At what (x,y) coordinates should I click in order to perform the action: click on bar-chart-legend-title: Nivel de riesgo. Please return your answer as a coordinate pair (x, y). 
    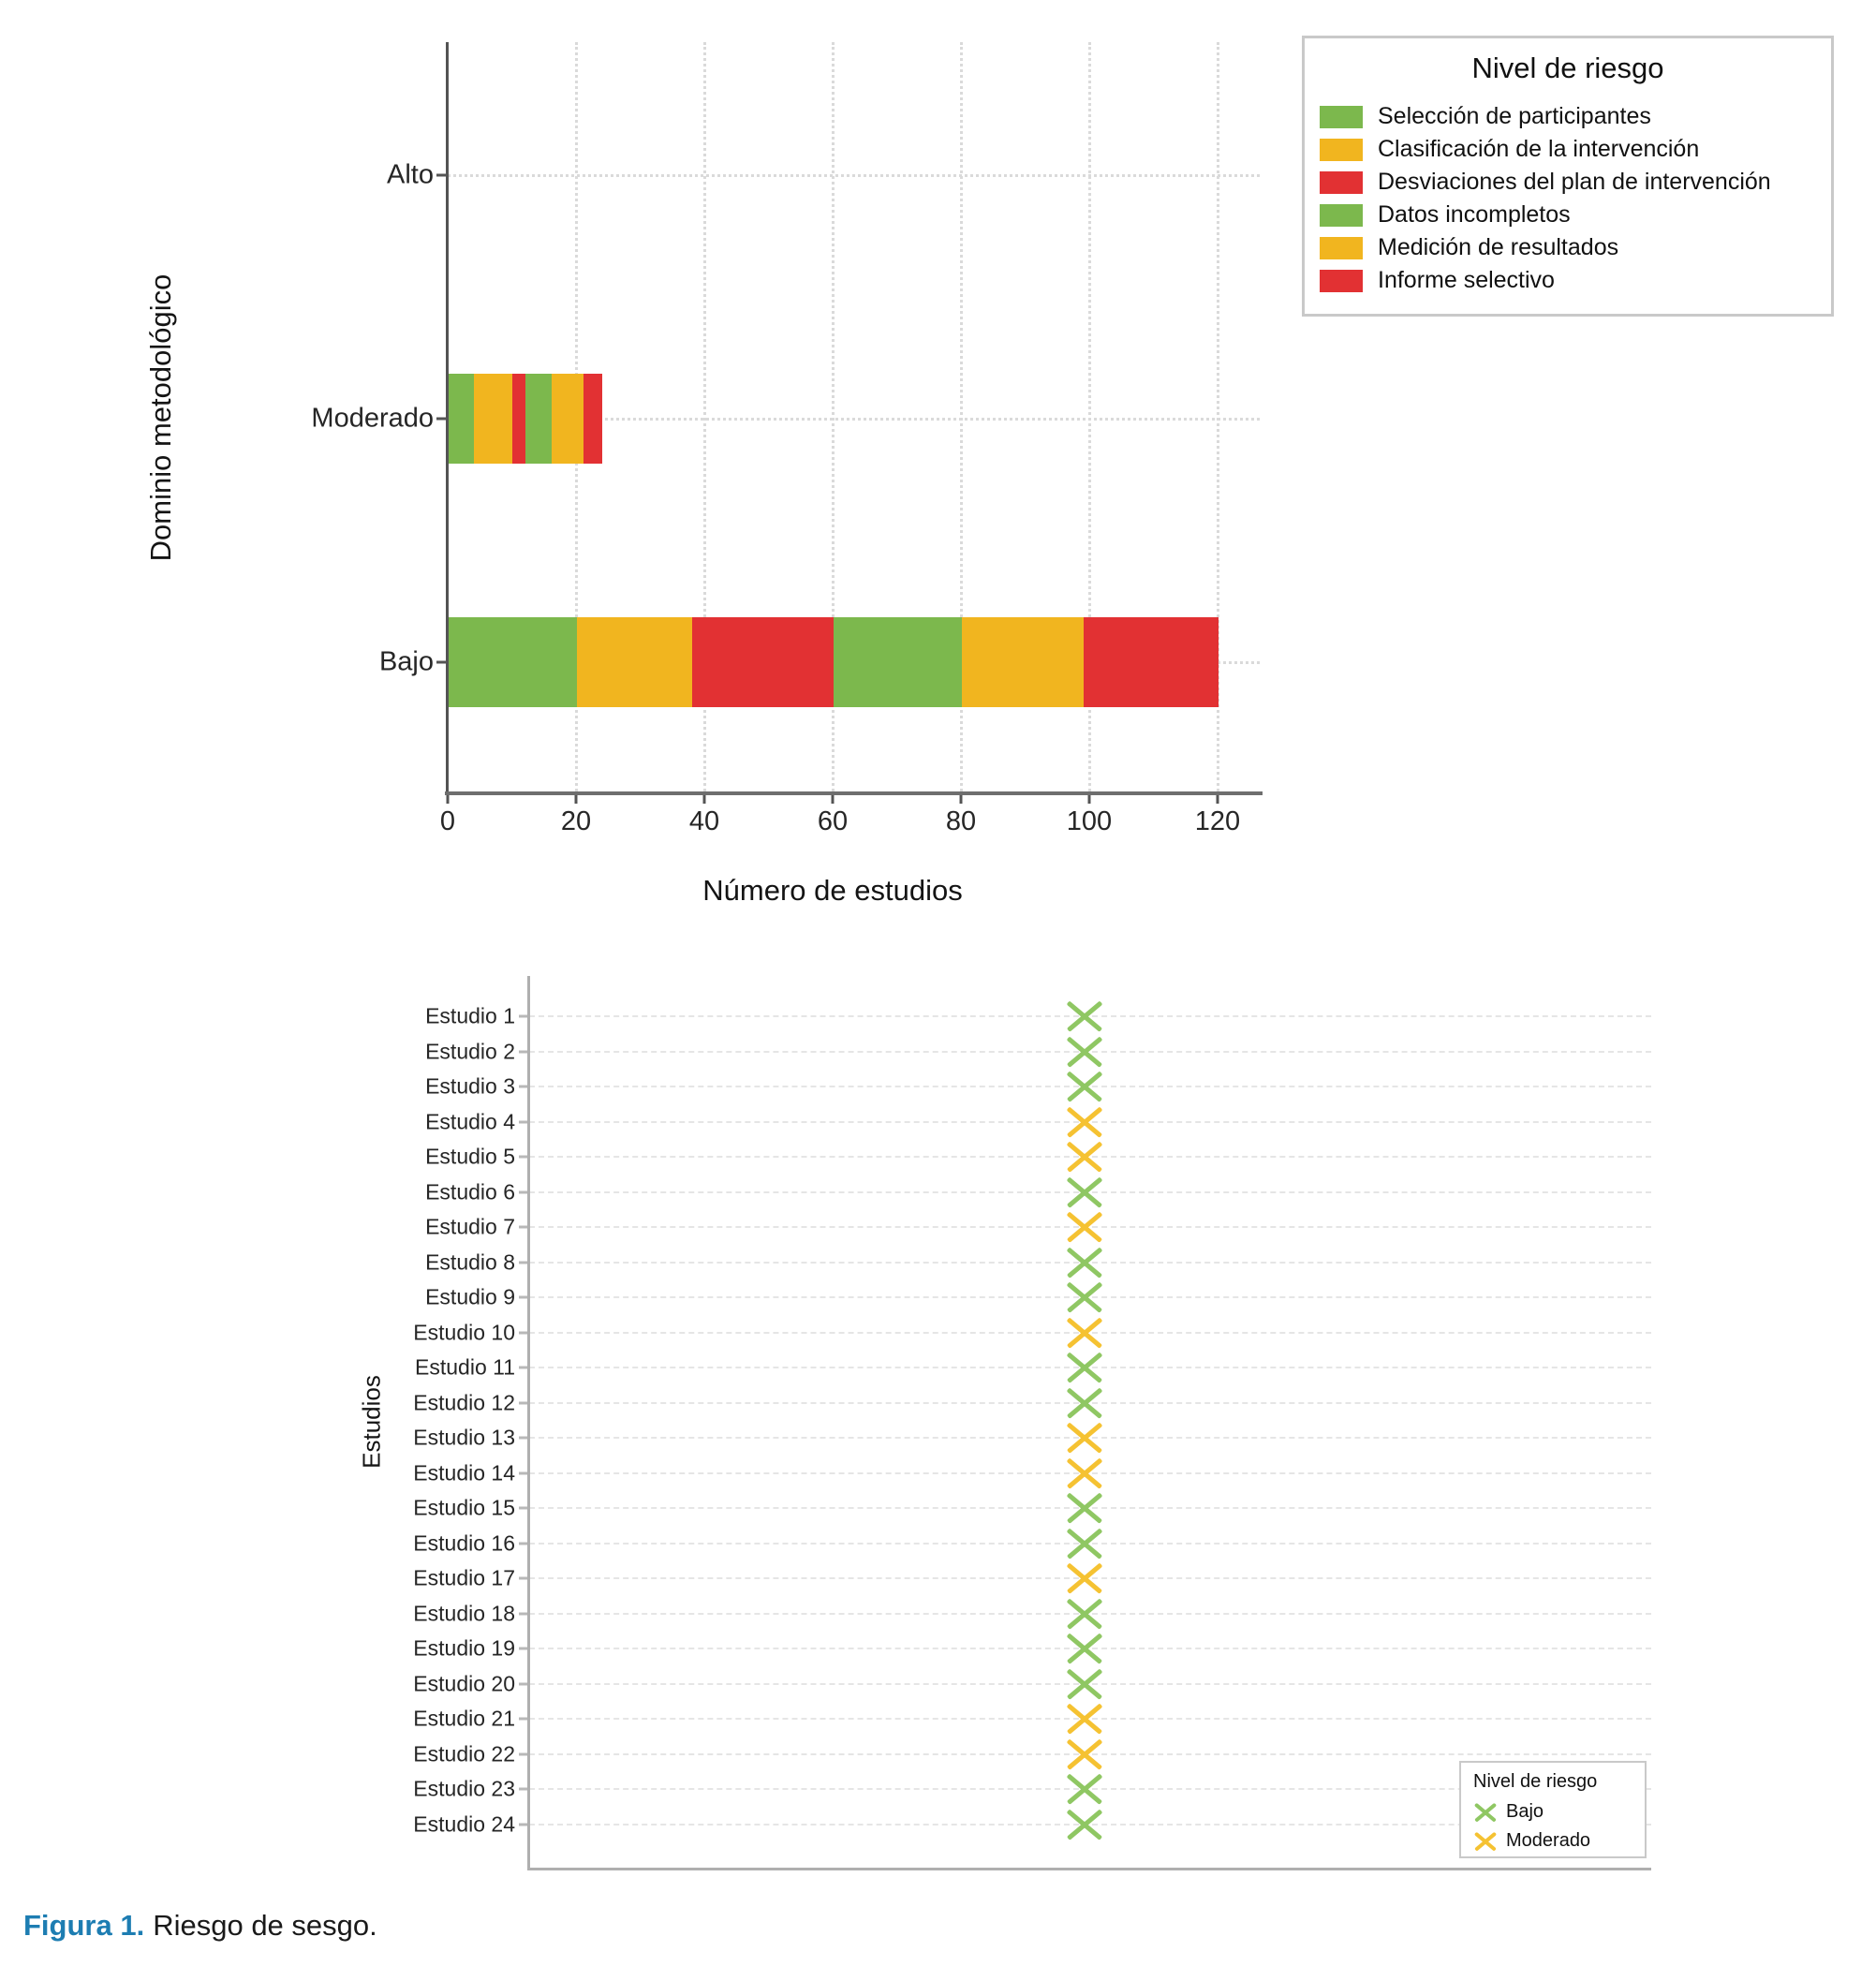
    Looking at the image, I should click on (1567, 68).